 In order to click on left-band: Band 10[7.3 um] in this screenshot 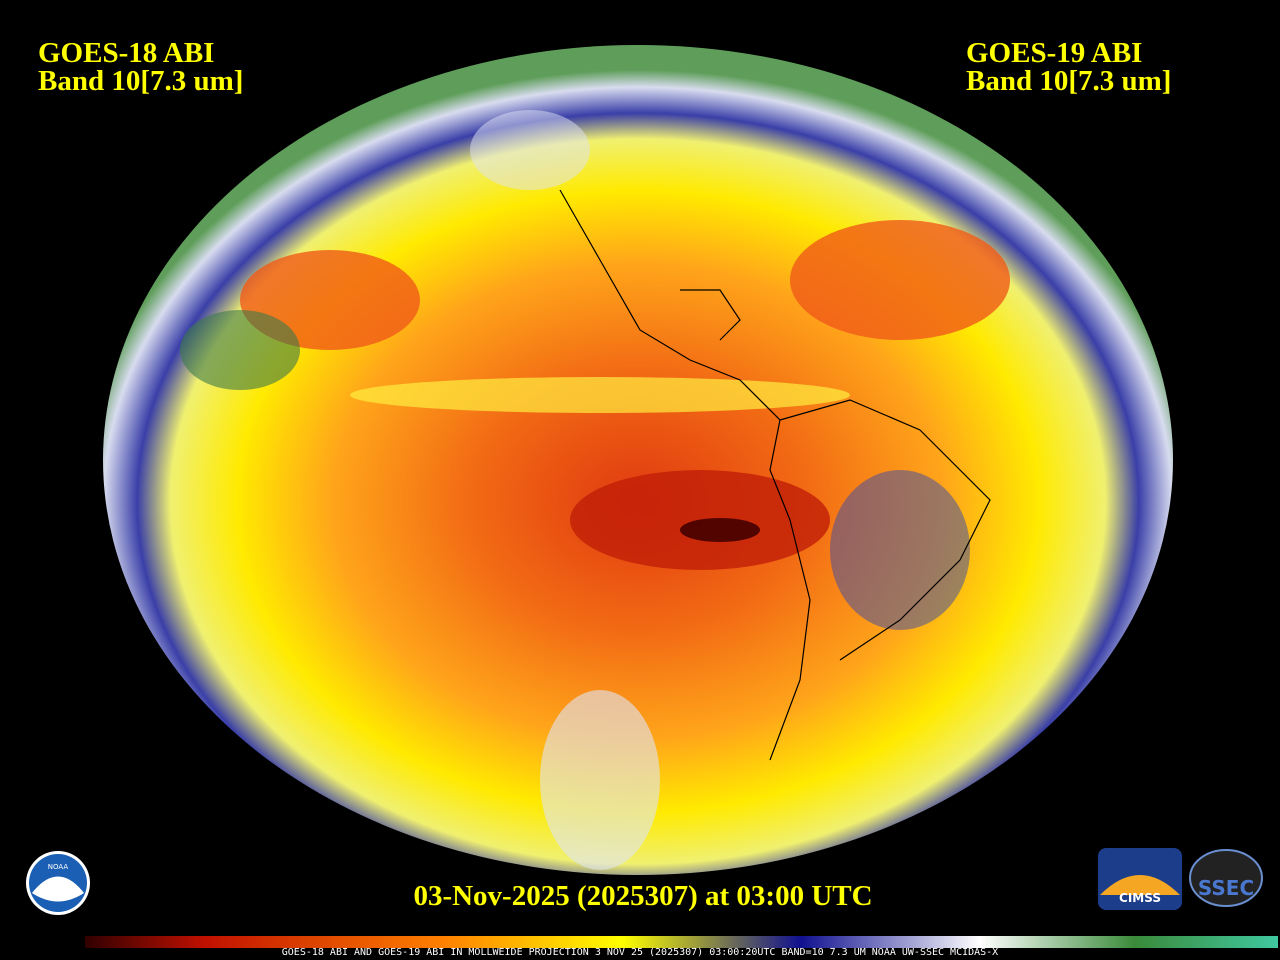, I will do `click(140, 81)`.